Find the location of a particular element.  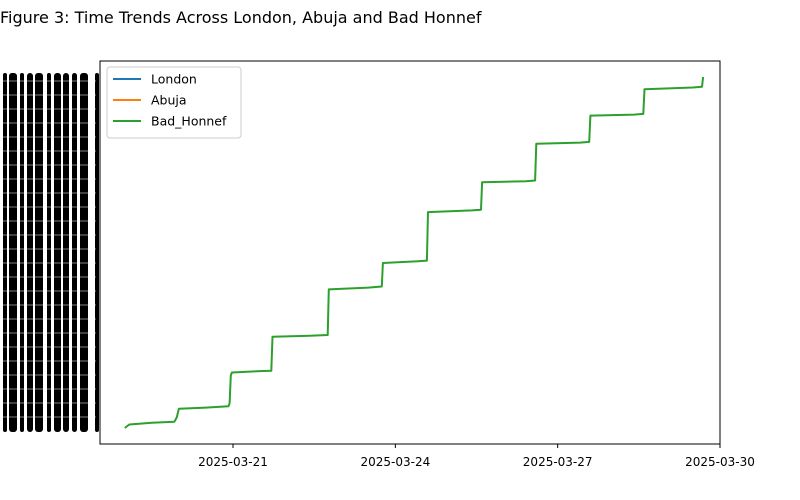

x-tick-label: 2025-03-30 is located at coordinates (720, 462).